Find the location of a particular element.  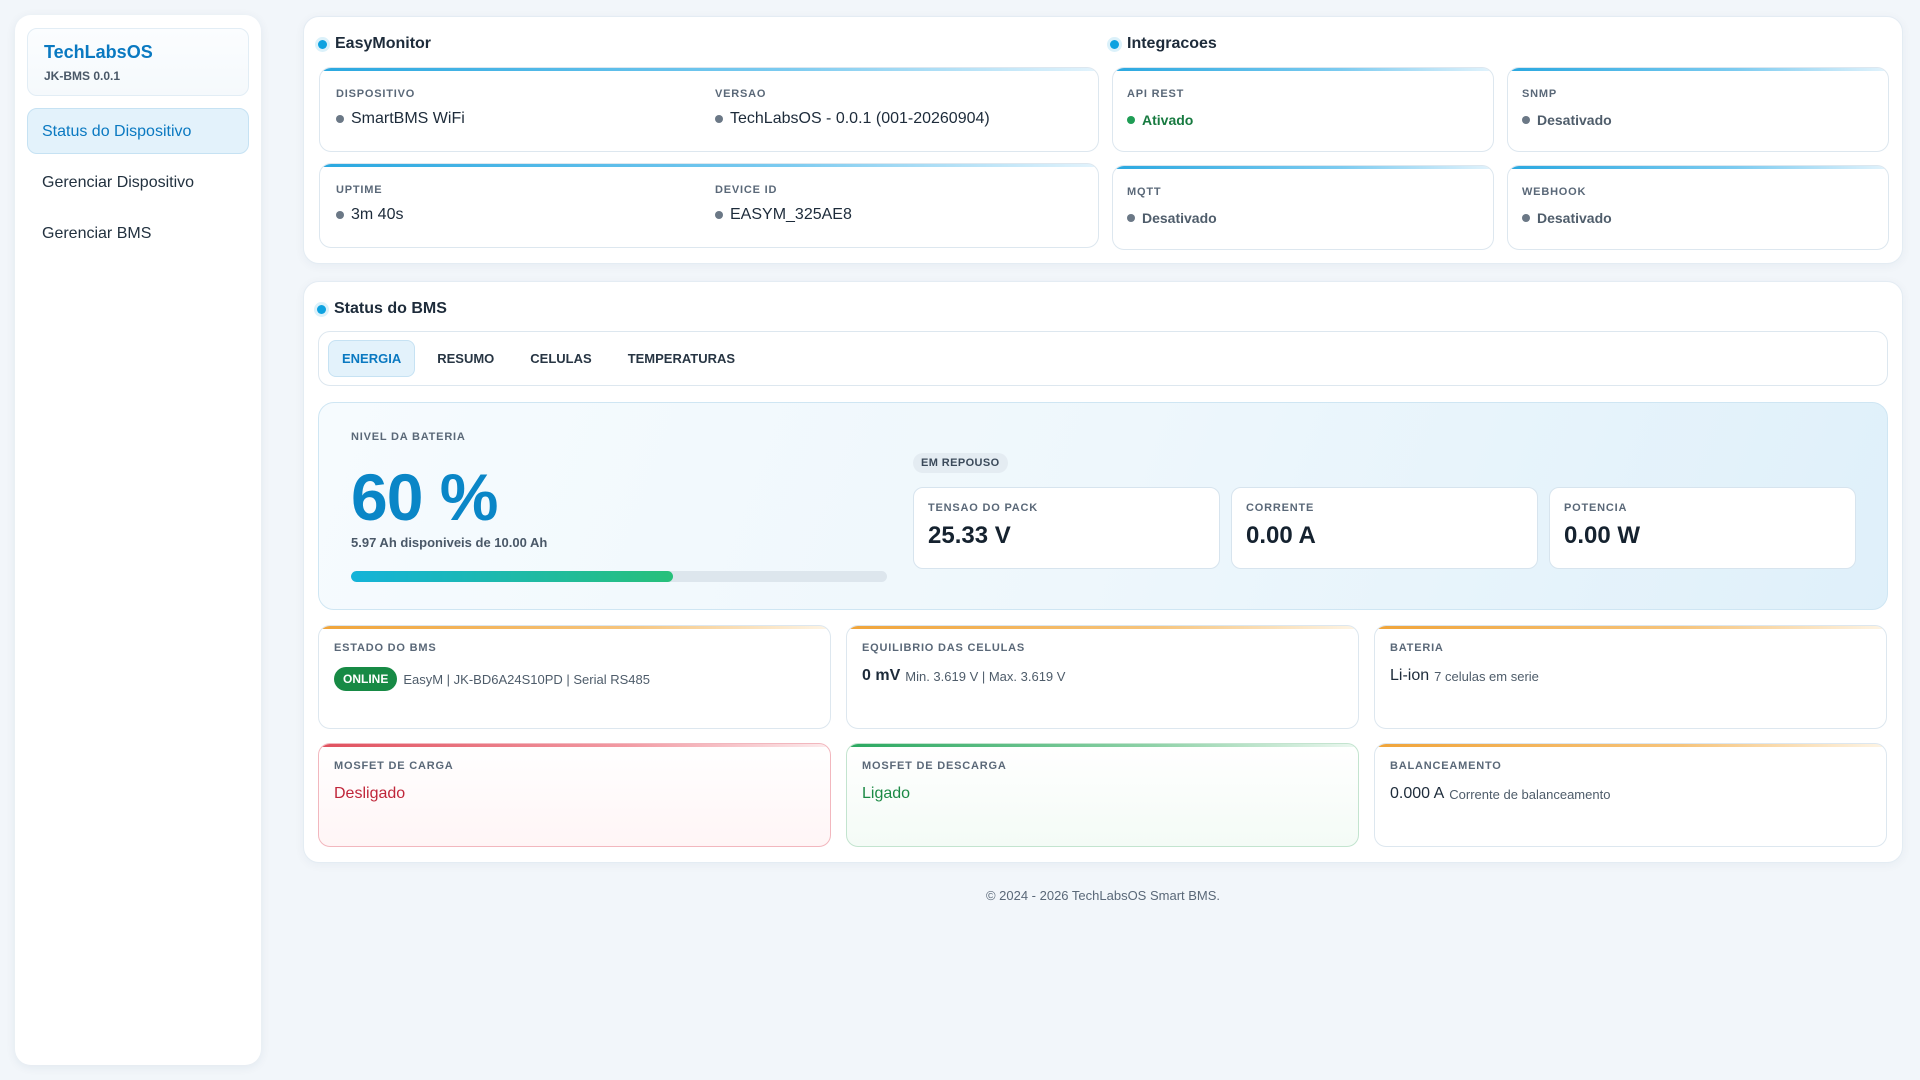

mqtt-label: MQTT is located at coordinates (1144, 192).